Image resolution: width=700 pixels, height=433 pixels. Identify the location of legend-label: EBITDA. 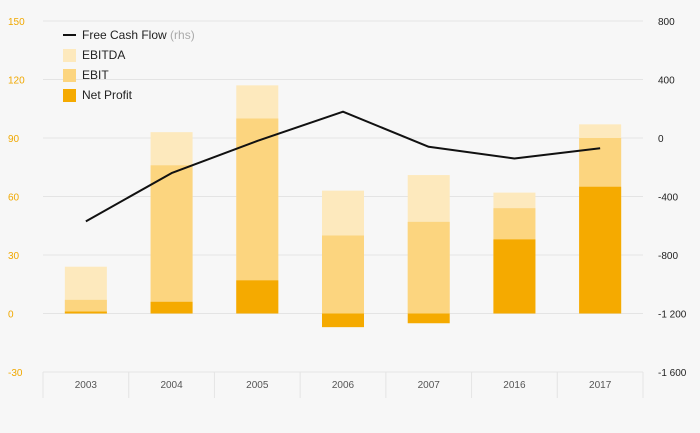
(103, 55).